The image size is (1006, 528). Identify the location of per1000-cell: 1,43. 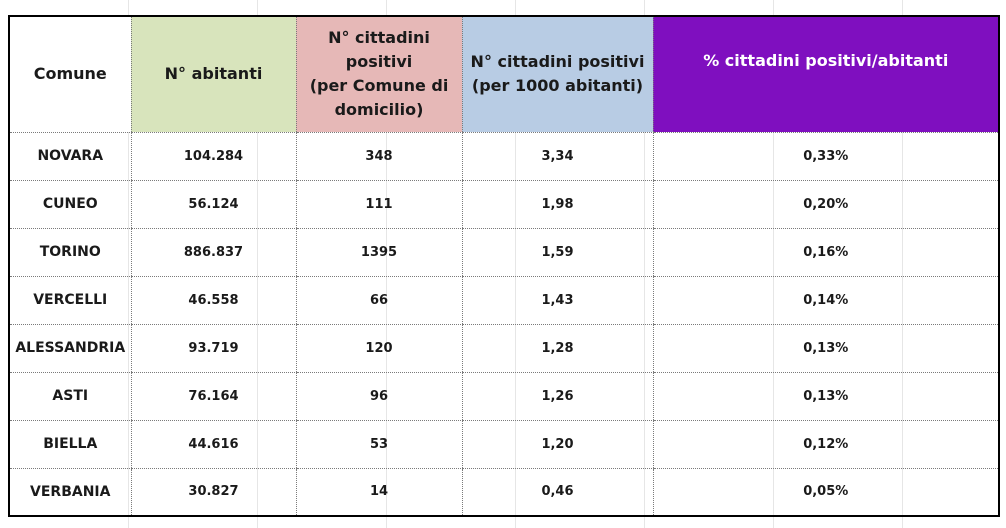
(557, 300).